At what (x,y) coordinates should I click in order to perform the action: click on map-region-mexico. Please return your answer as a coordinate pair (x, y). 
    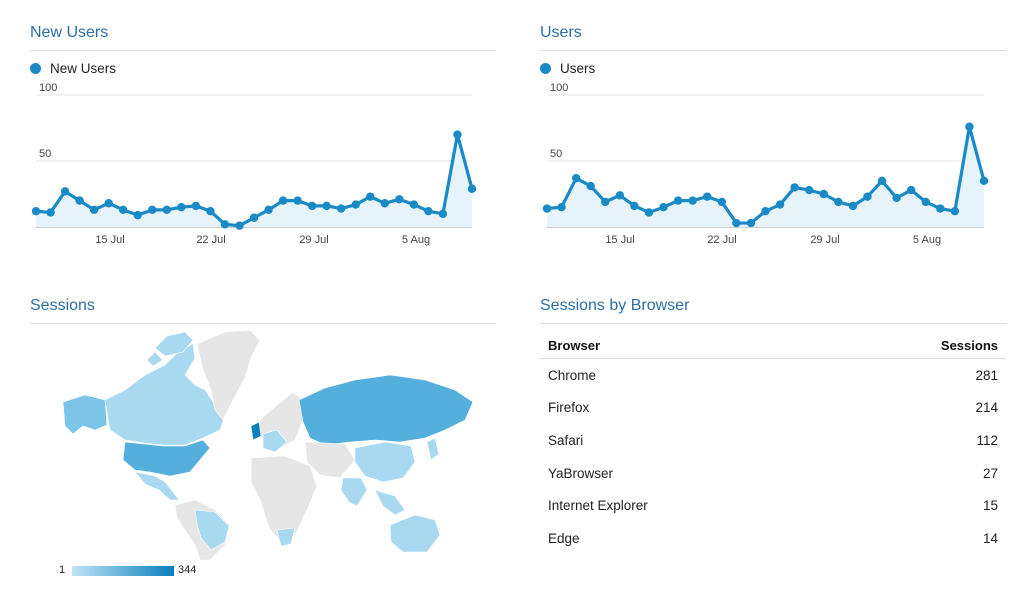
    Looking at the image, I should click on (157, 486).